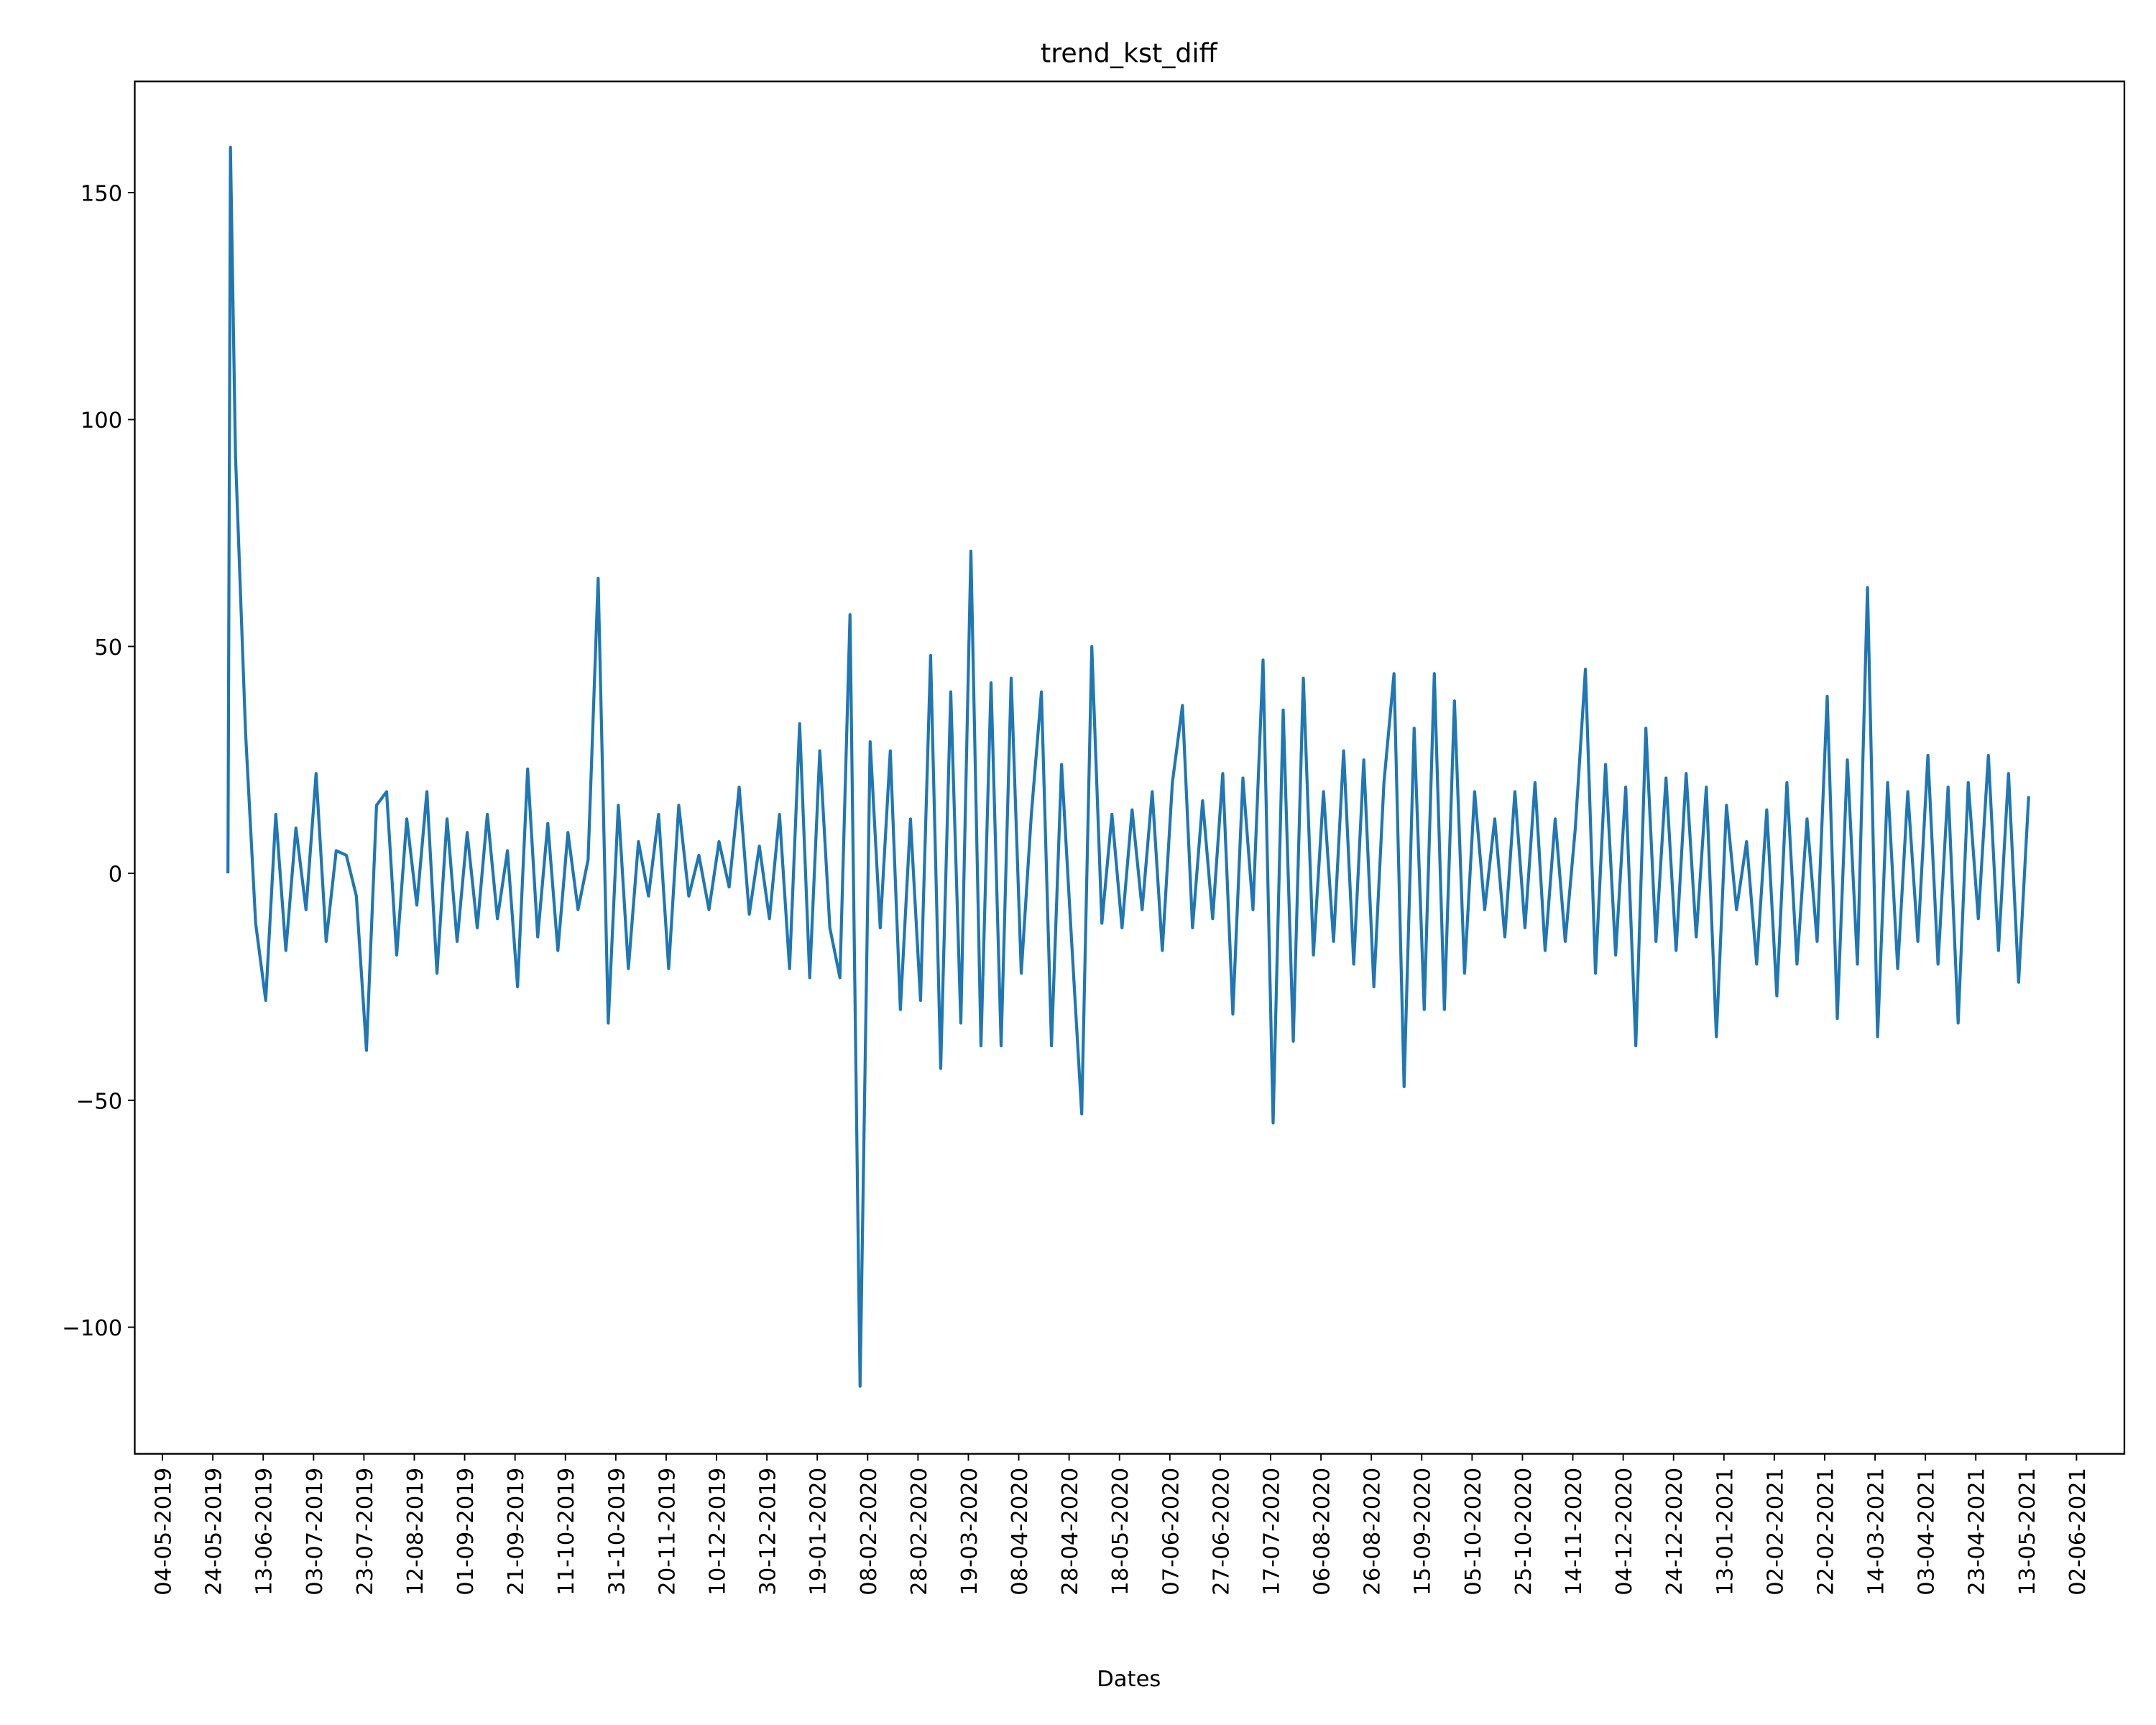  I want to click on y-tick-label: 100, so click(101, 420).